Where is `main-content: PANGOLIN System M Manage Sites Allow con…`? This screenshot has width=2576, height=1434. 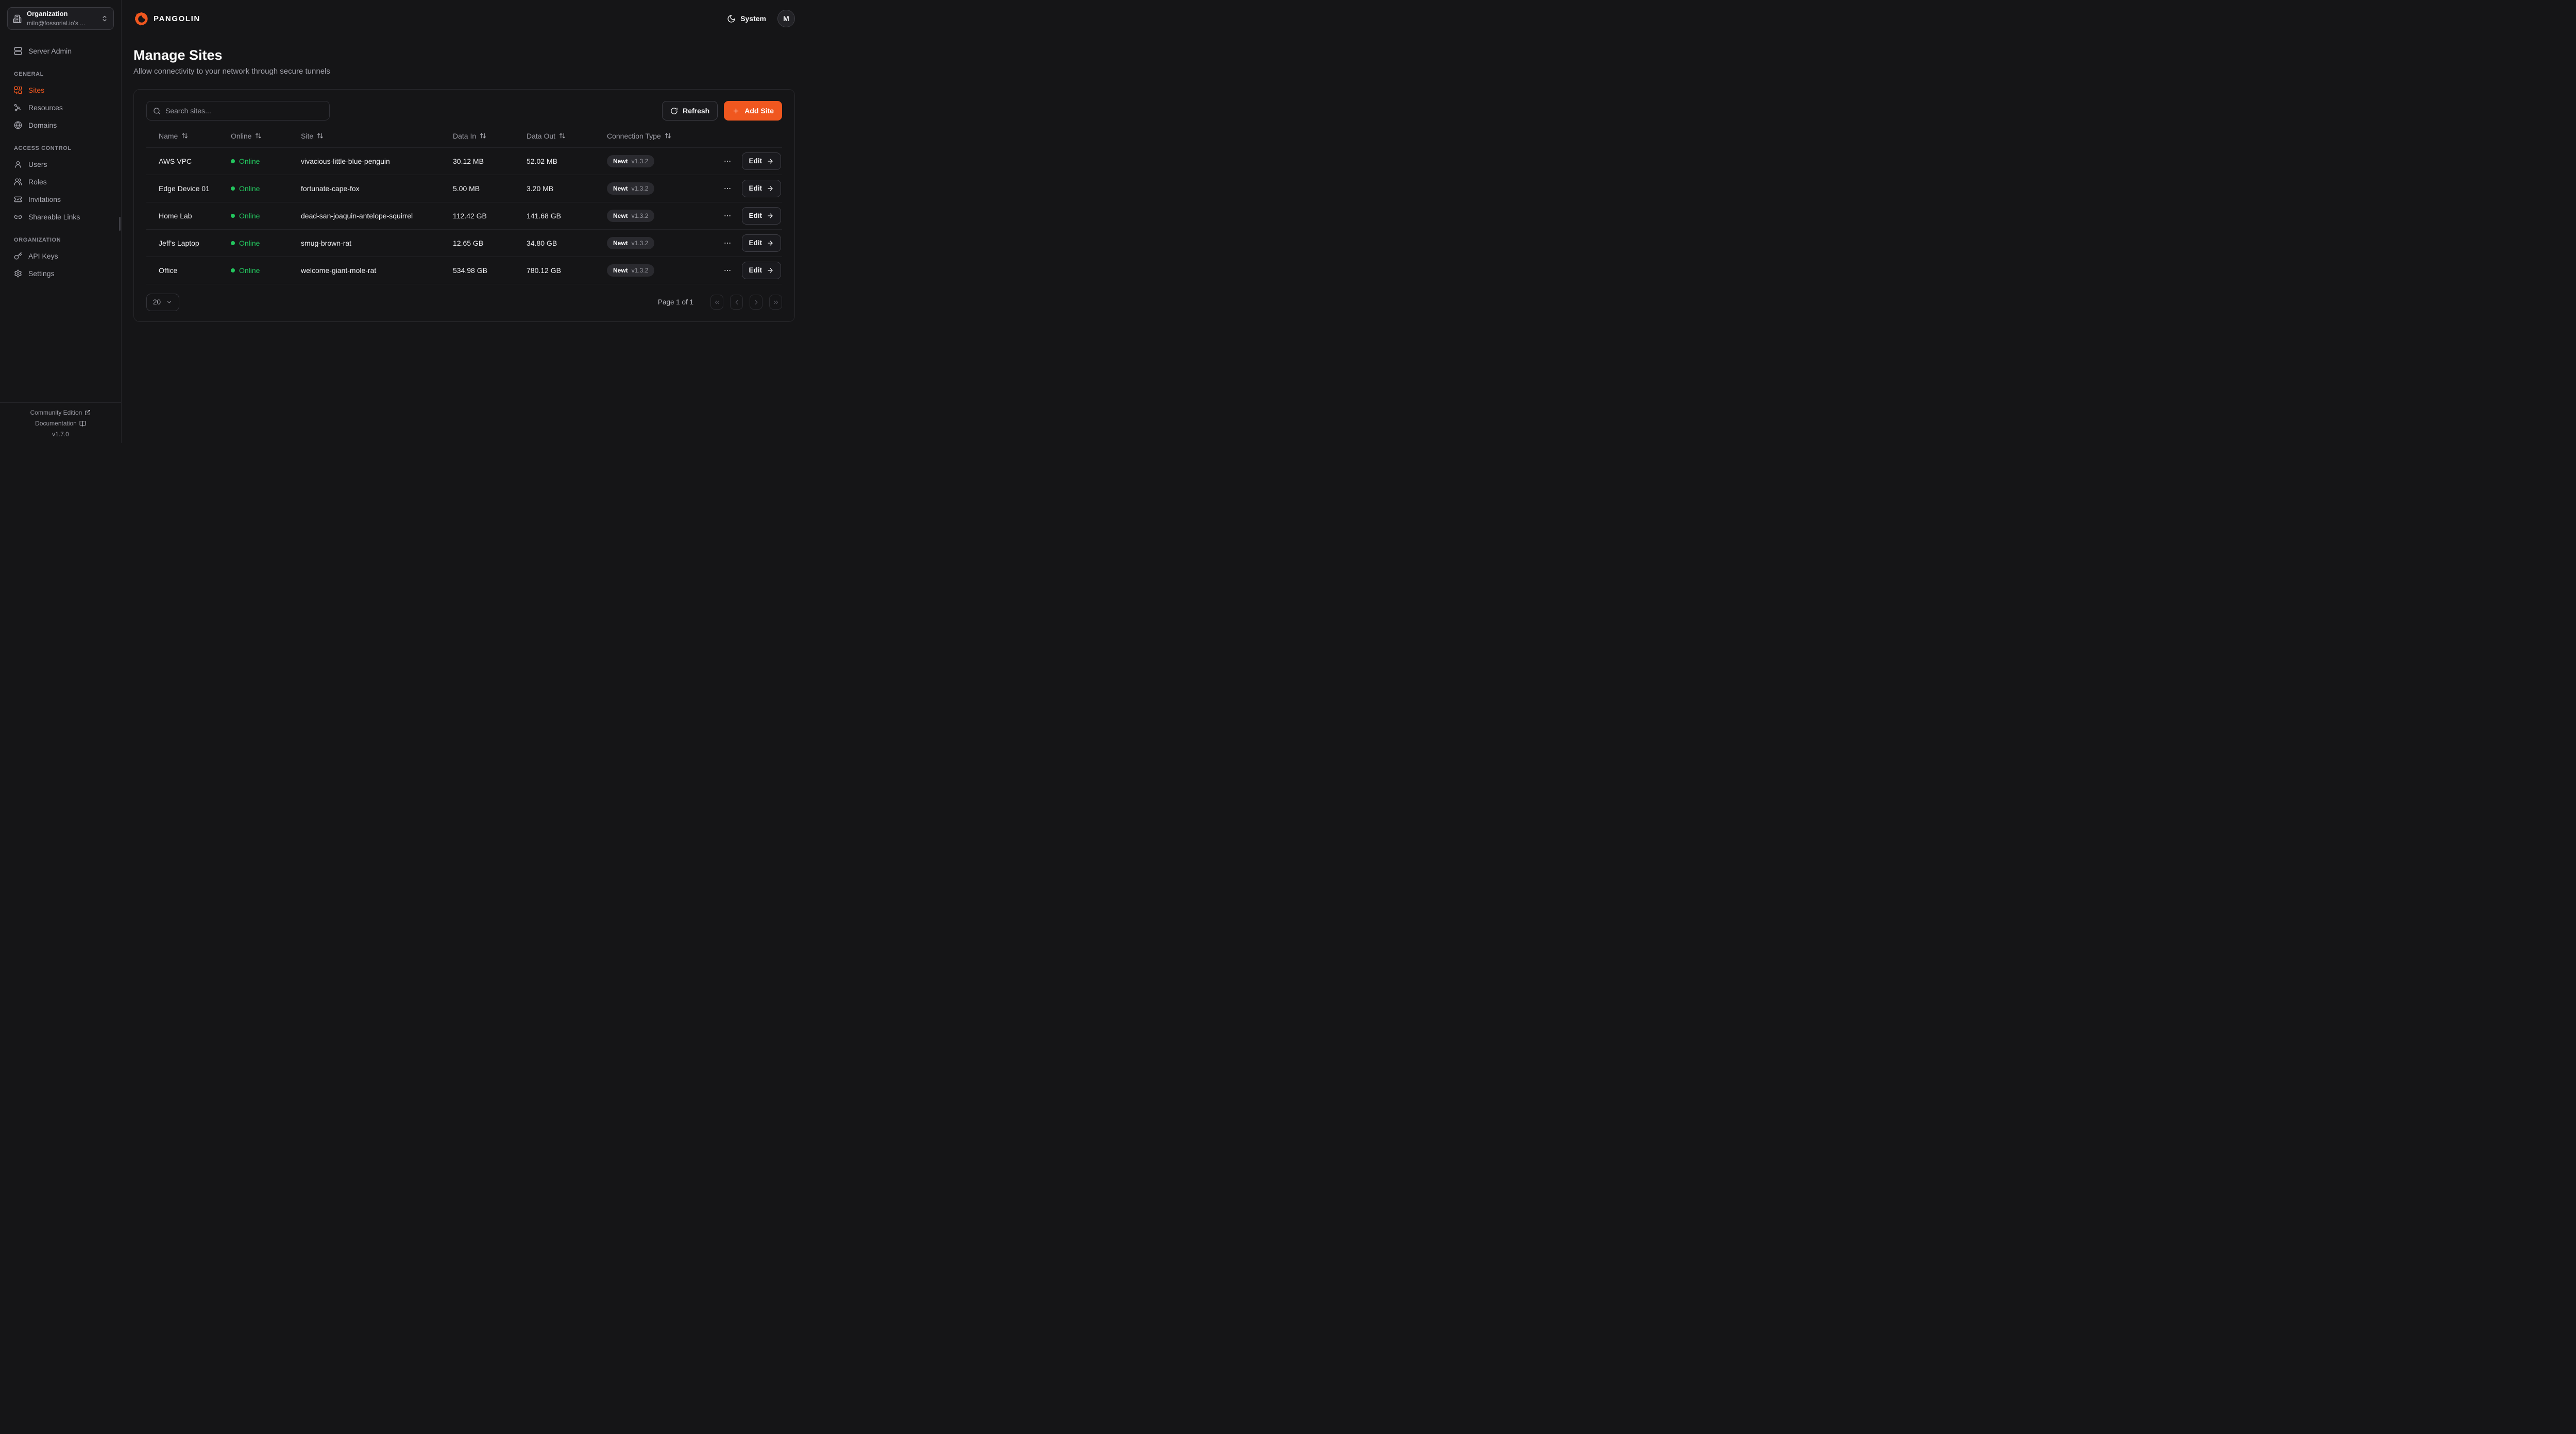
main-content: PANGOLIN System M Manage Sites Allow con… is located at coordinates (465, 221).